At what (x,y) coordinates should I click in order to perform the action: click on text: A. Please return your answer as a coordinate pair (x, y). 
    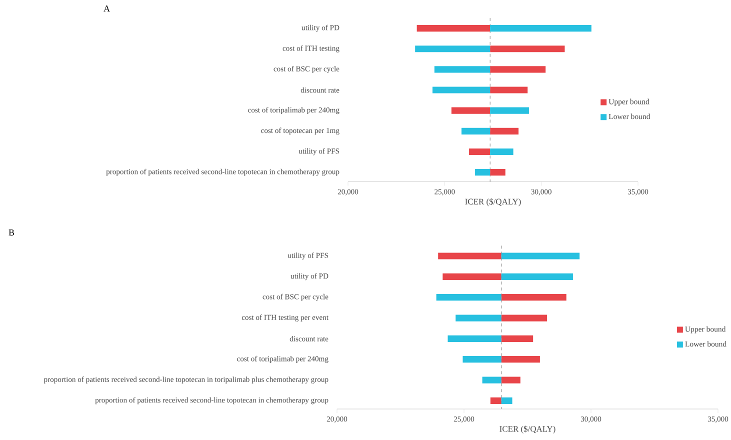
    Looking at the image, I should click on (107, 9).